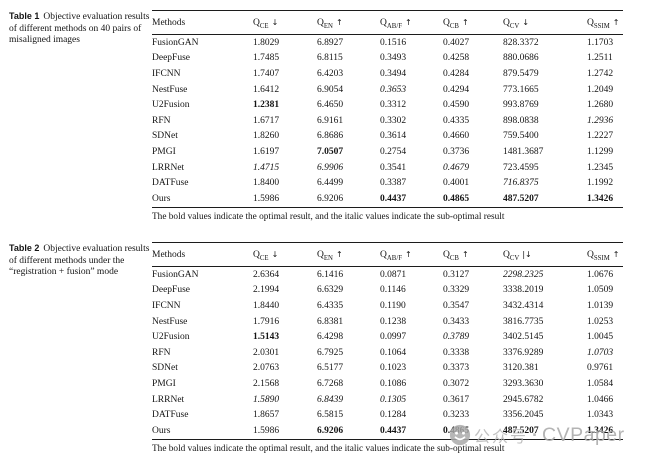 The height and width of the screenshot is (468, 664). I want to click on method-name: FusionGAN, so click(175, 274).